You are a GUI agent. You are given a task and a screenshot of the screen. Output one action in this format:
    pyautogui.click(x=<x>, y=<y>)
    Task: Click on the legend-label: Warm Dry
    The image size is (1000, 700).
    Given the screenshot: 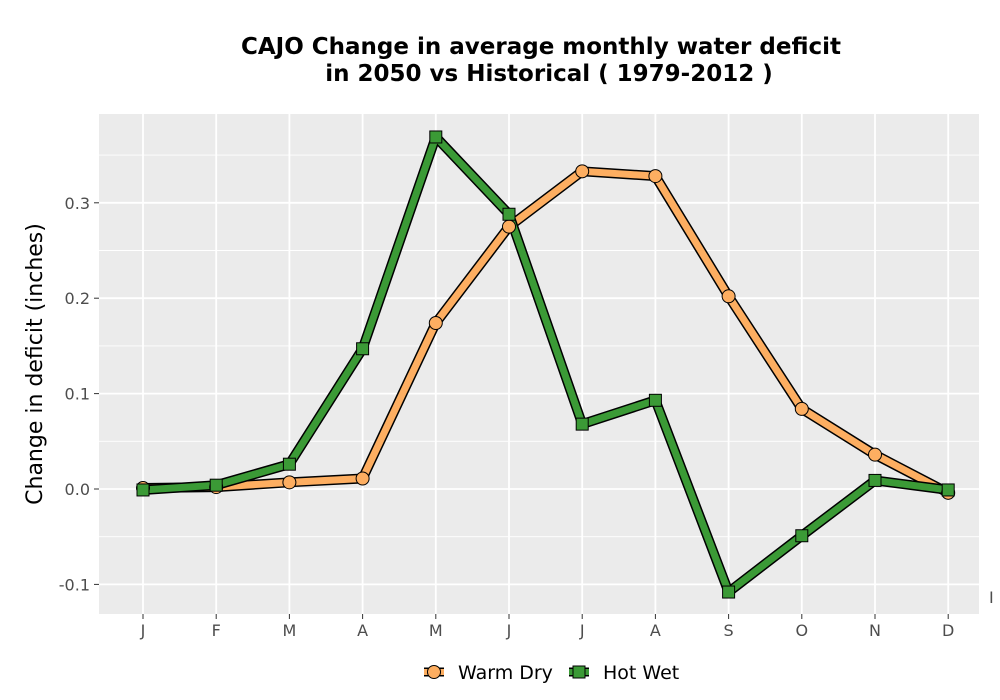 What is the action you would take?
    pyautogui.click(x=505, y=673)
    